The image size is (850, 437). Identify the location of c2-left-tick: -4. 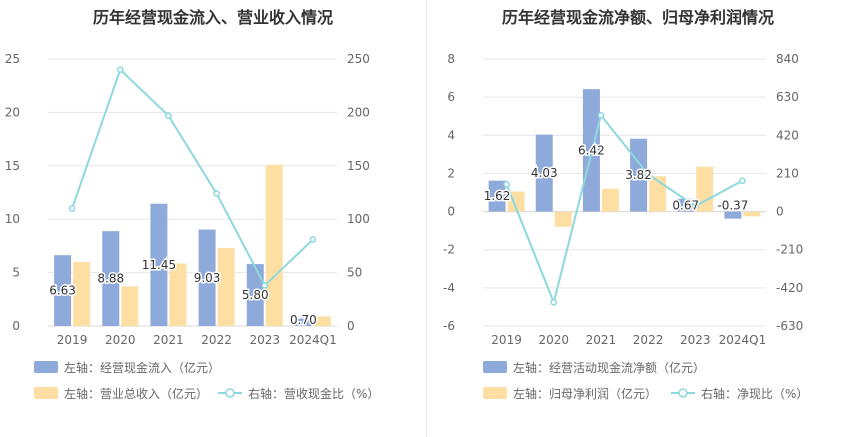
(449, 288).